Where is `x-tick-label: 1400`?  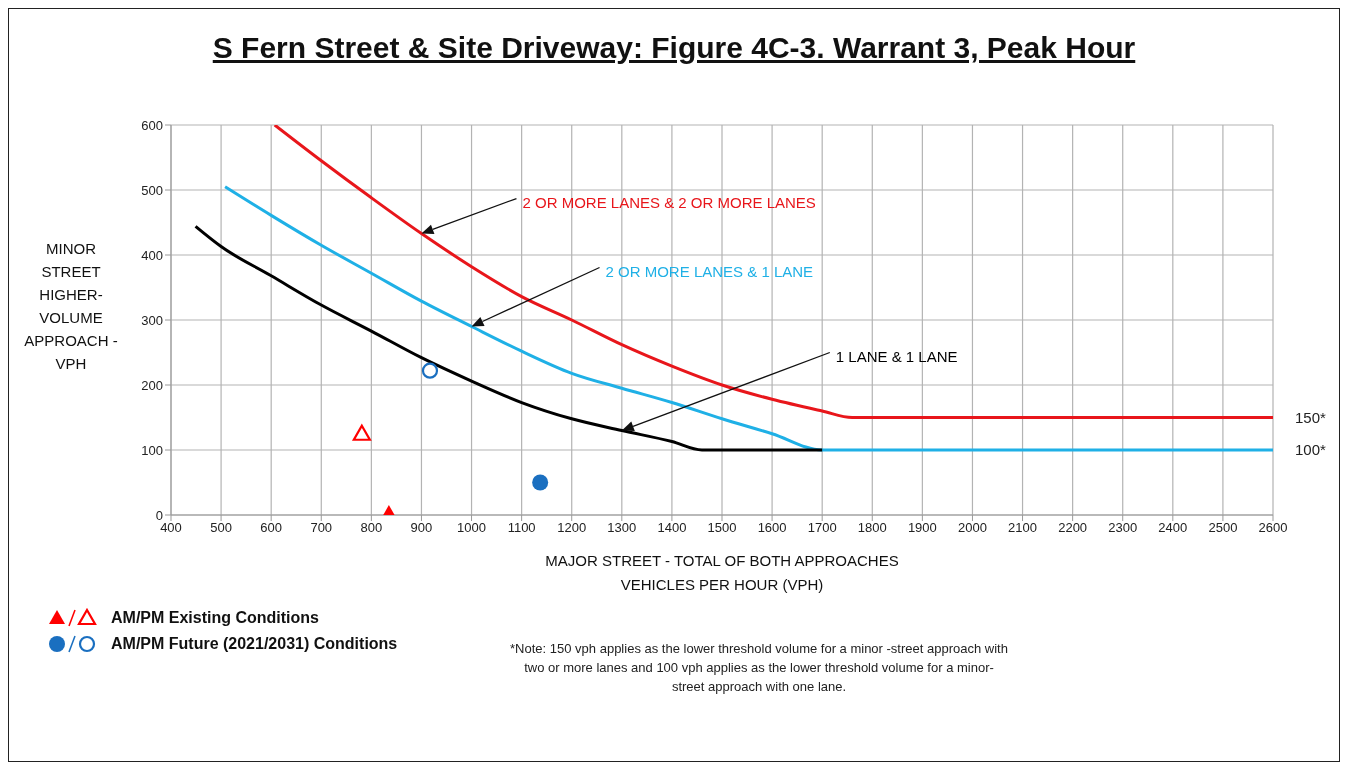 x-tick-label: 1400 is located at coordinates (672, 528).